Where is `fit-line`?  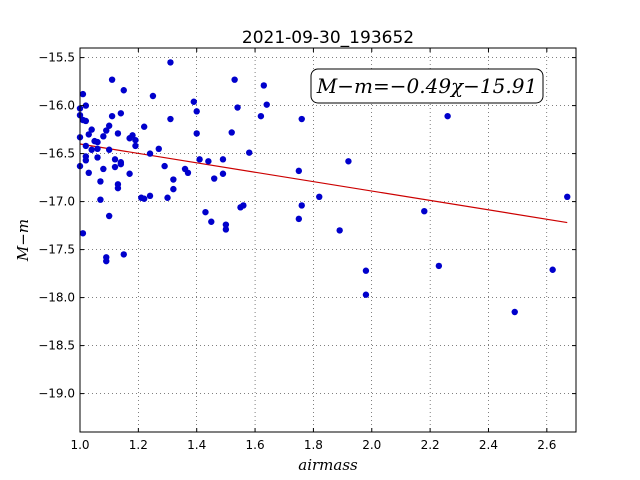 fit-line is located at coordinates (323, 183).